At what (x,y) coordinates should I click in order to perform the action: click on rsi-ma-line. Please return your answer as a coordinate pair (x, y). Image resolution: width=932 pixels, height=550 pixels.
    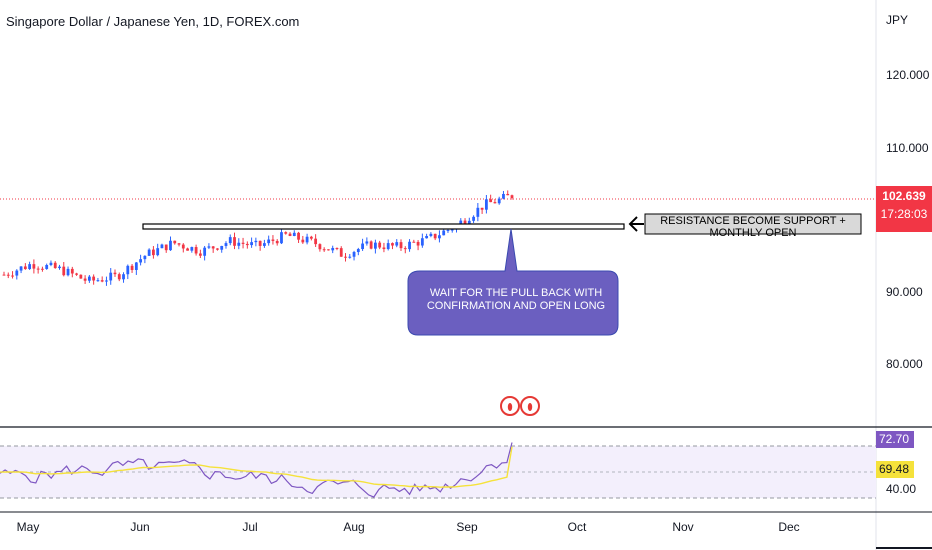
    Looking at the image, I should click on (256, 467).